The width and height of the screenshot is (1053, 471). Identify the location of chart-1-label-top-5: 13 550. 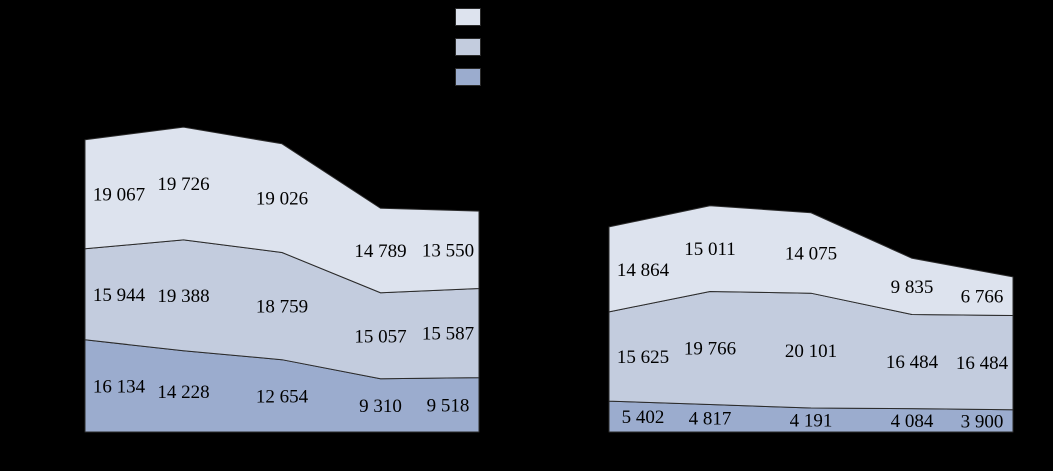
(448, 250).